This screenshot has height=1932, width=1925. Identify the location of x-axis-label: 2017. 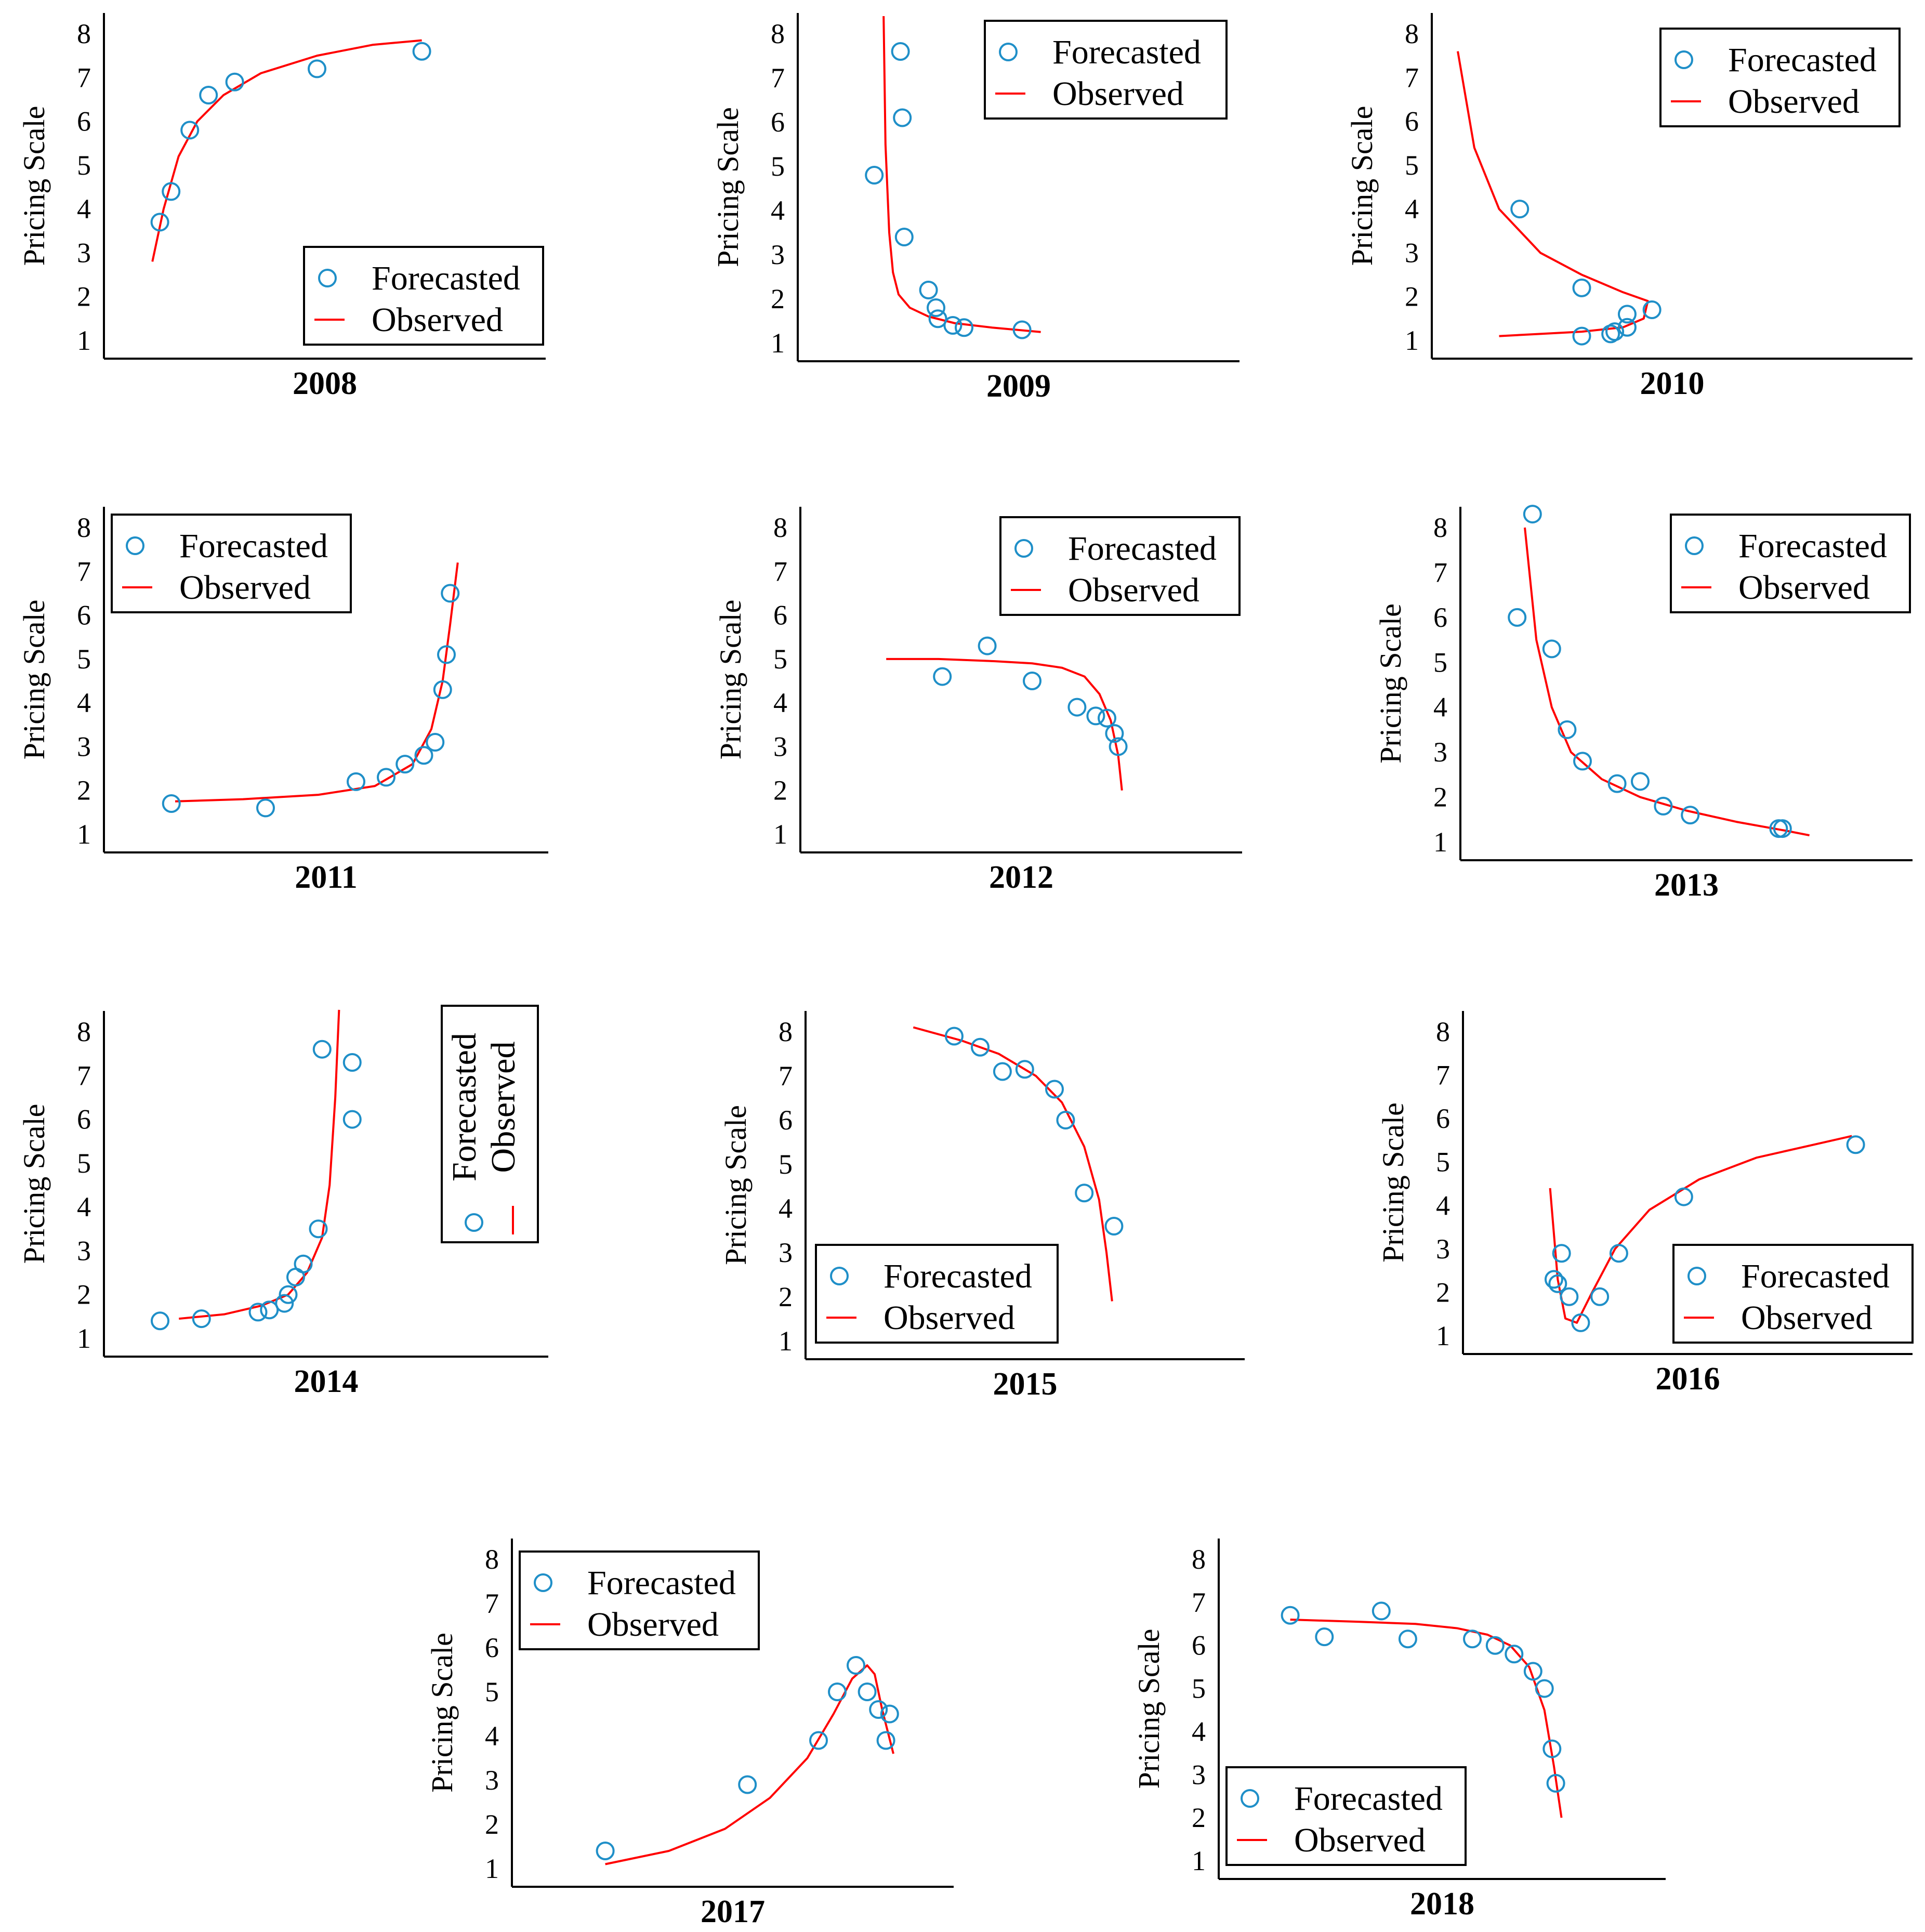
(733, 1911).